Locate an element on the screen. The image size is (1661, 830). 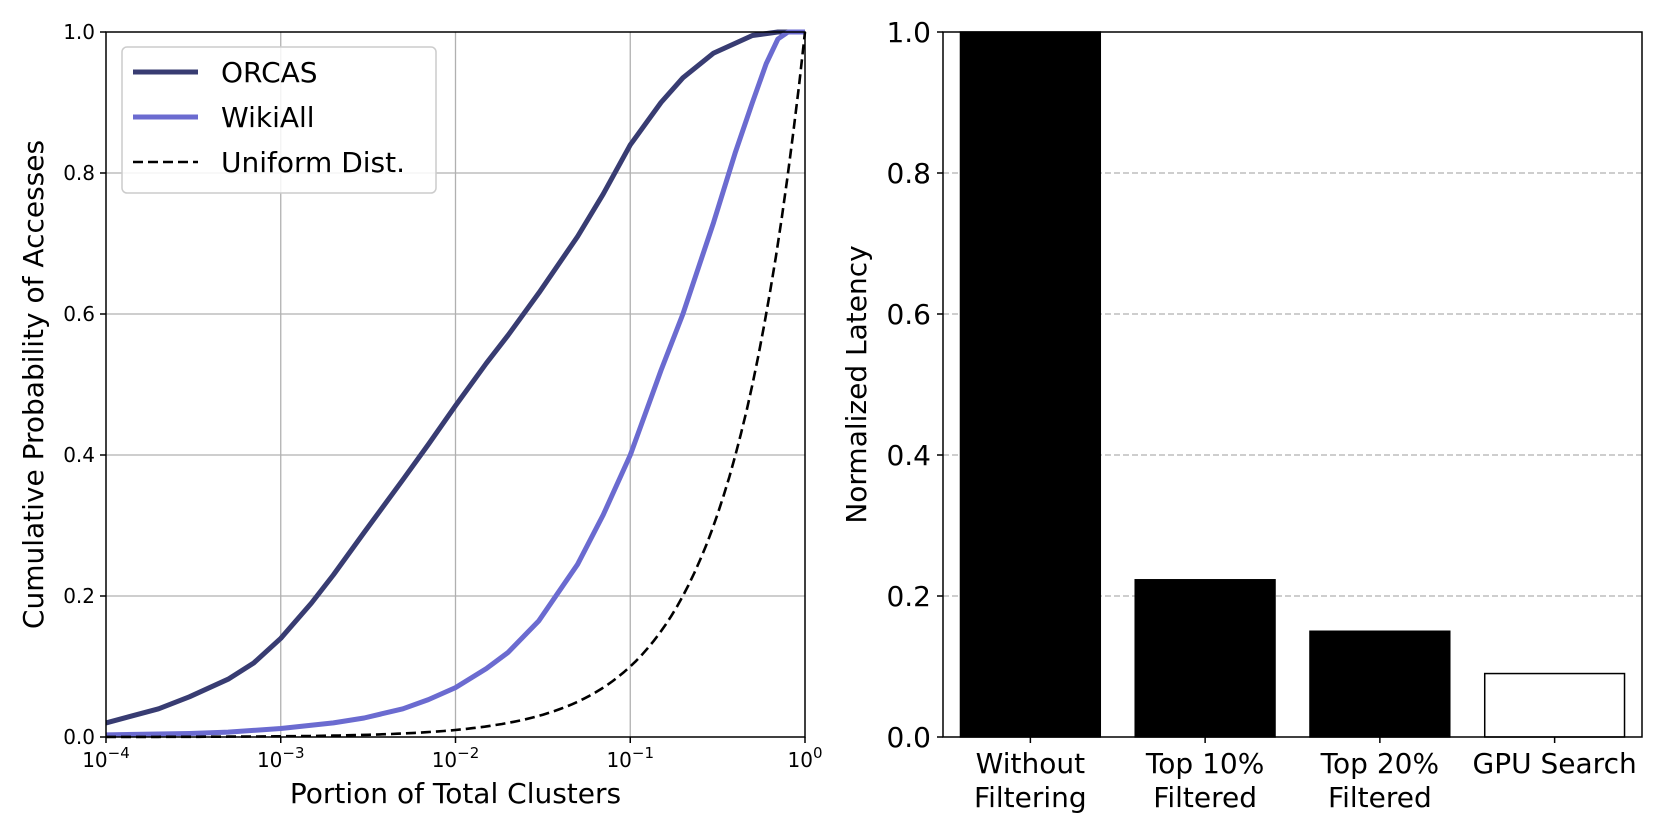
legend-label: WikiAll is located at coordinates (268, 117).